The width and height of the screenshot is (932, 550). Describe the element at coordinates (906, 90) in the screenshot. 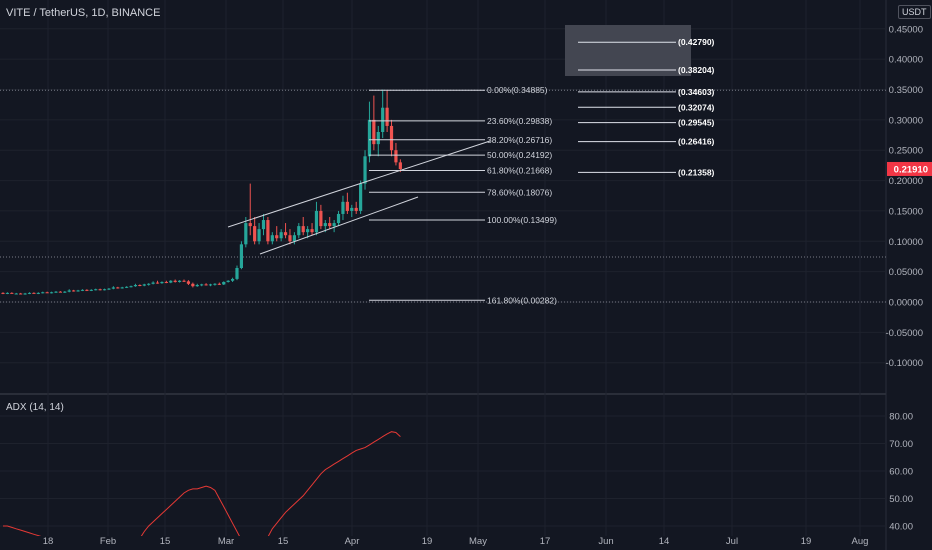

I see `price-tick-label: 0.35000` at that location.